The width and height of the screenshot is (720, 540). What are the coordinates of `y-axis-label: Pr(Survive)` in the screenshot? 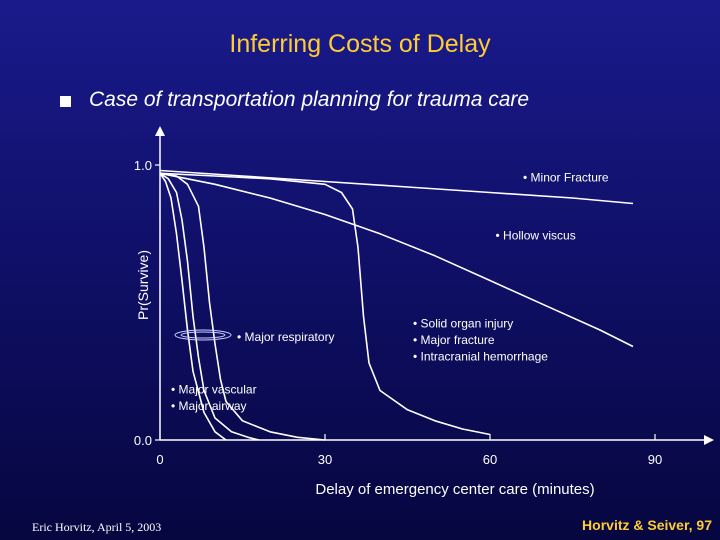 It's located at (143, 285).